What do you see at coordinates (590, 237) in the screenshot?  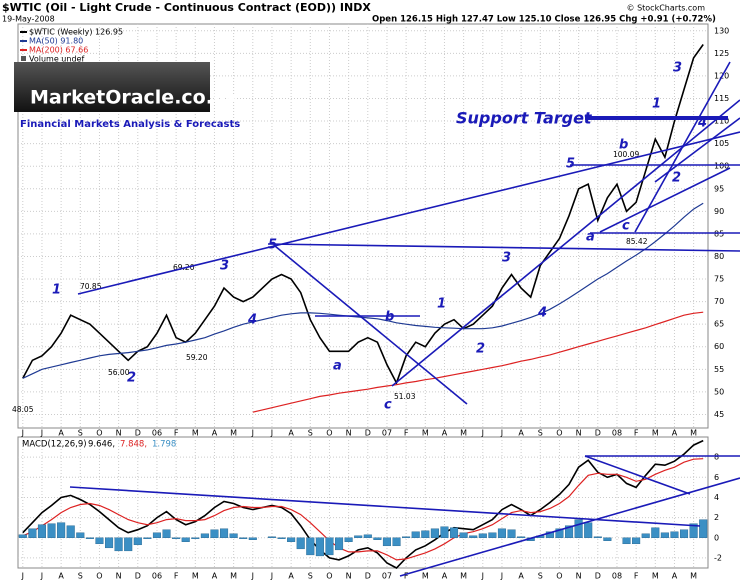 I see `wave-label: a` at bounding box center [590, 237].